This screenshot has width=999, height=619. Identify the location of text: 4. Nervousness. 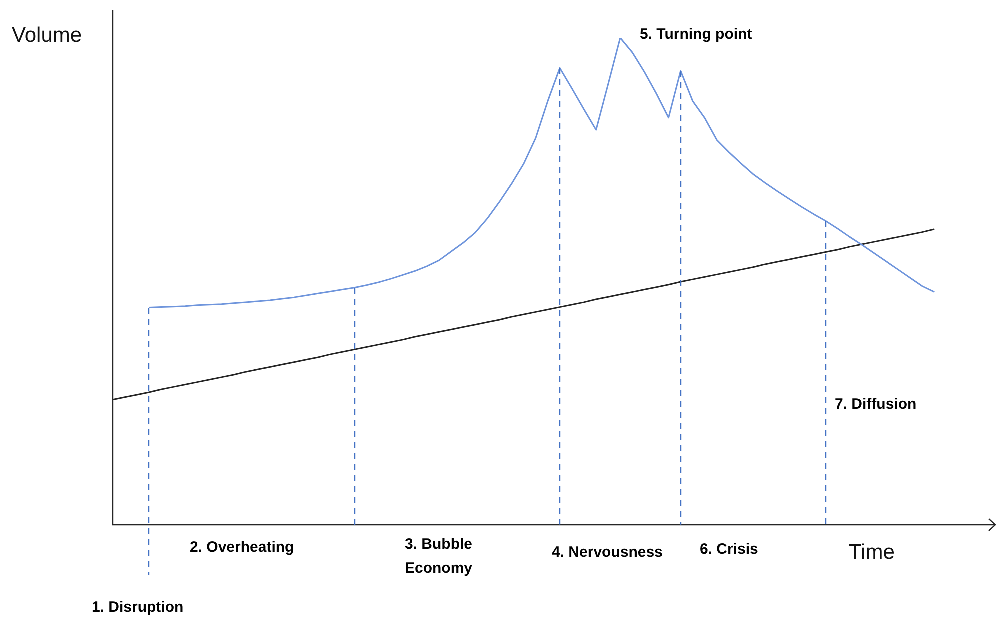
(607, 552).